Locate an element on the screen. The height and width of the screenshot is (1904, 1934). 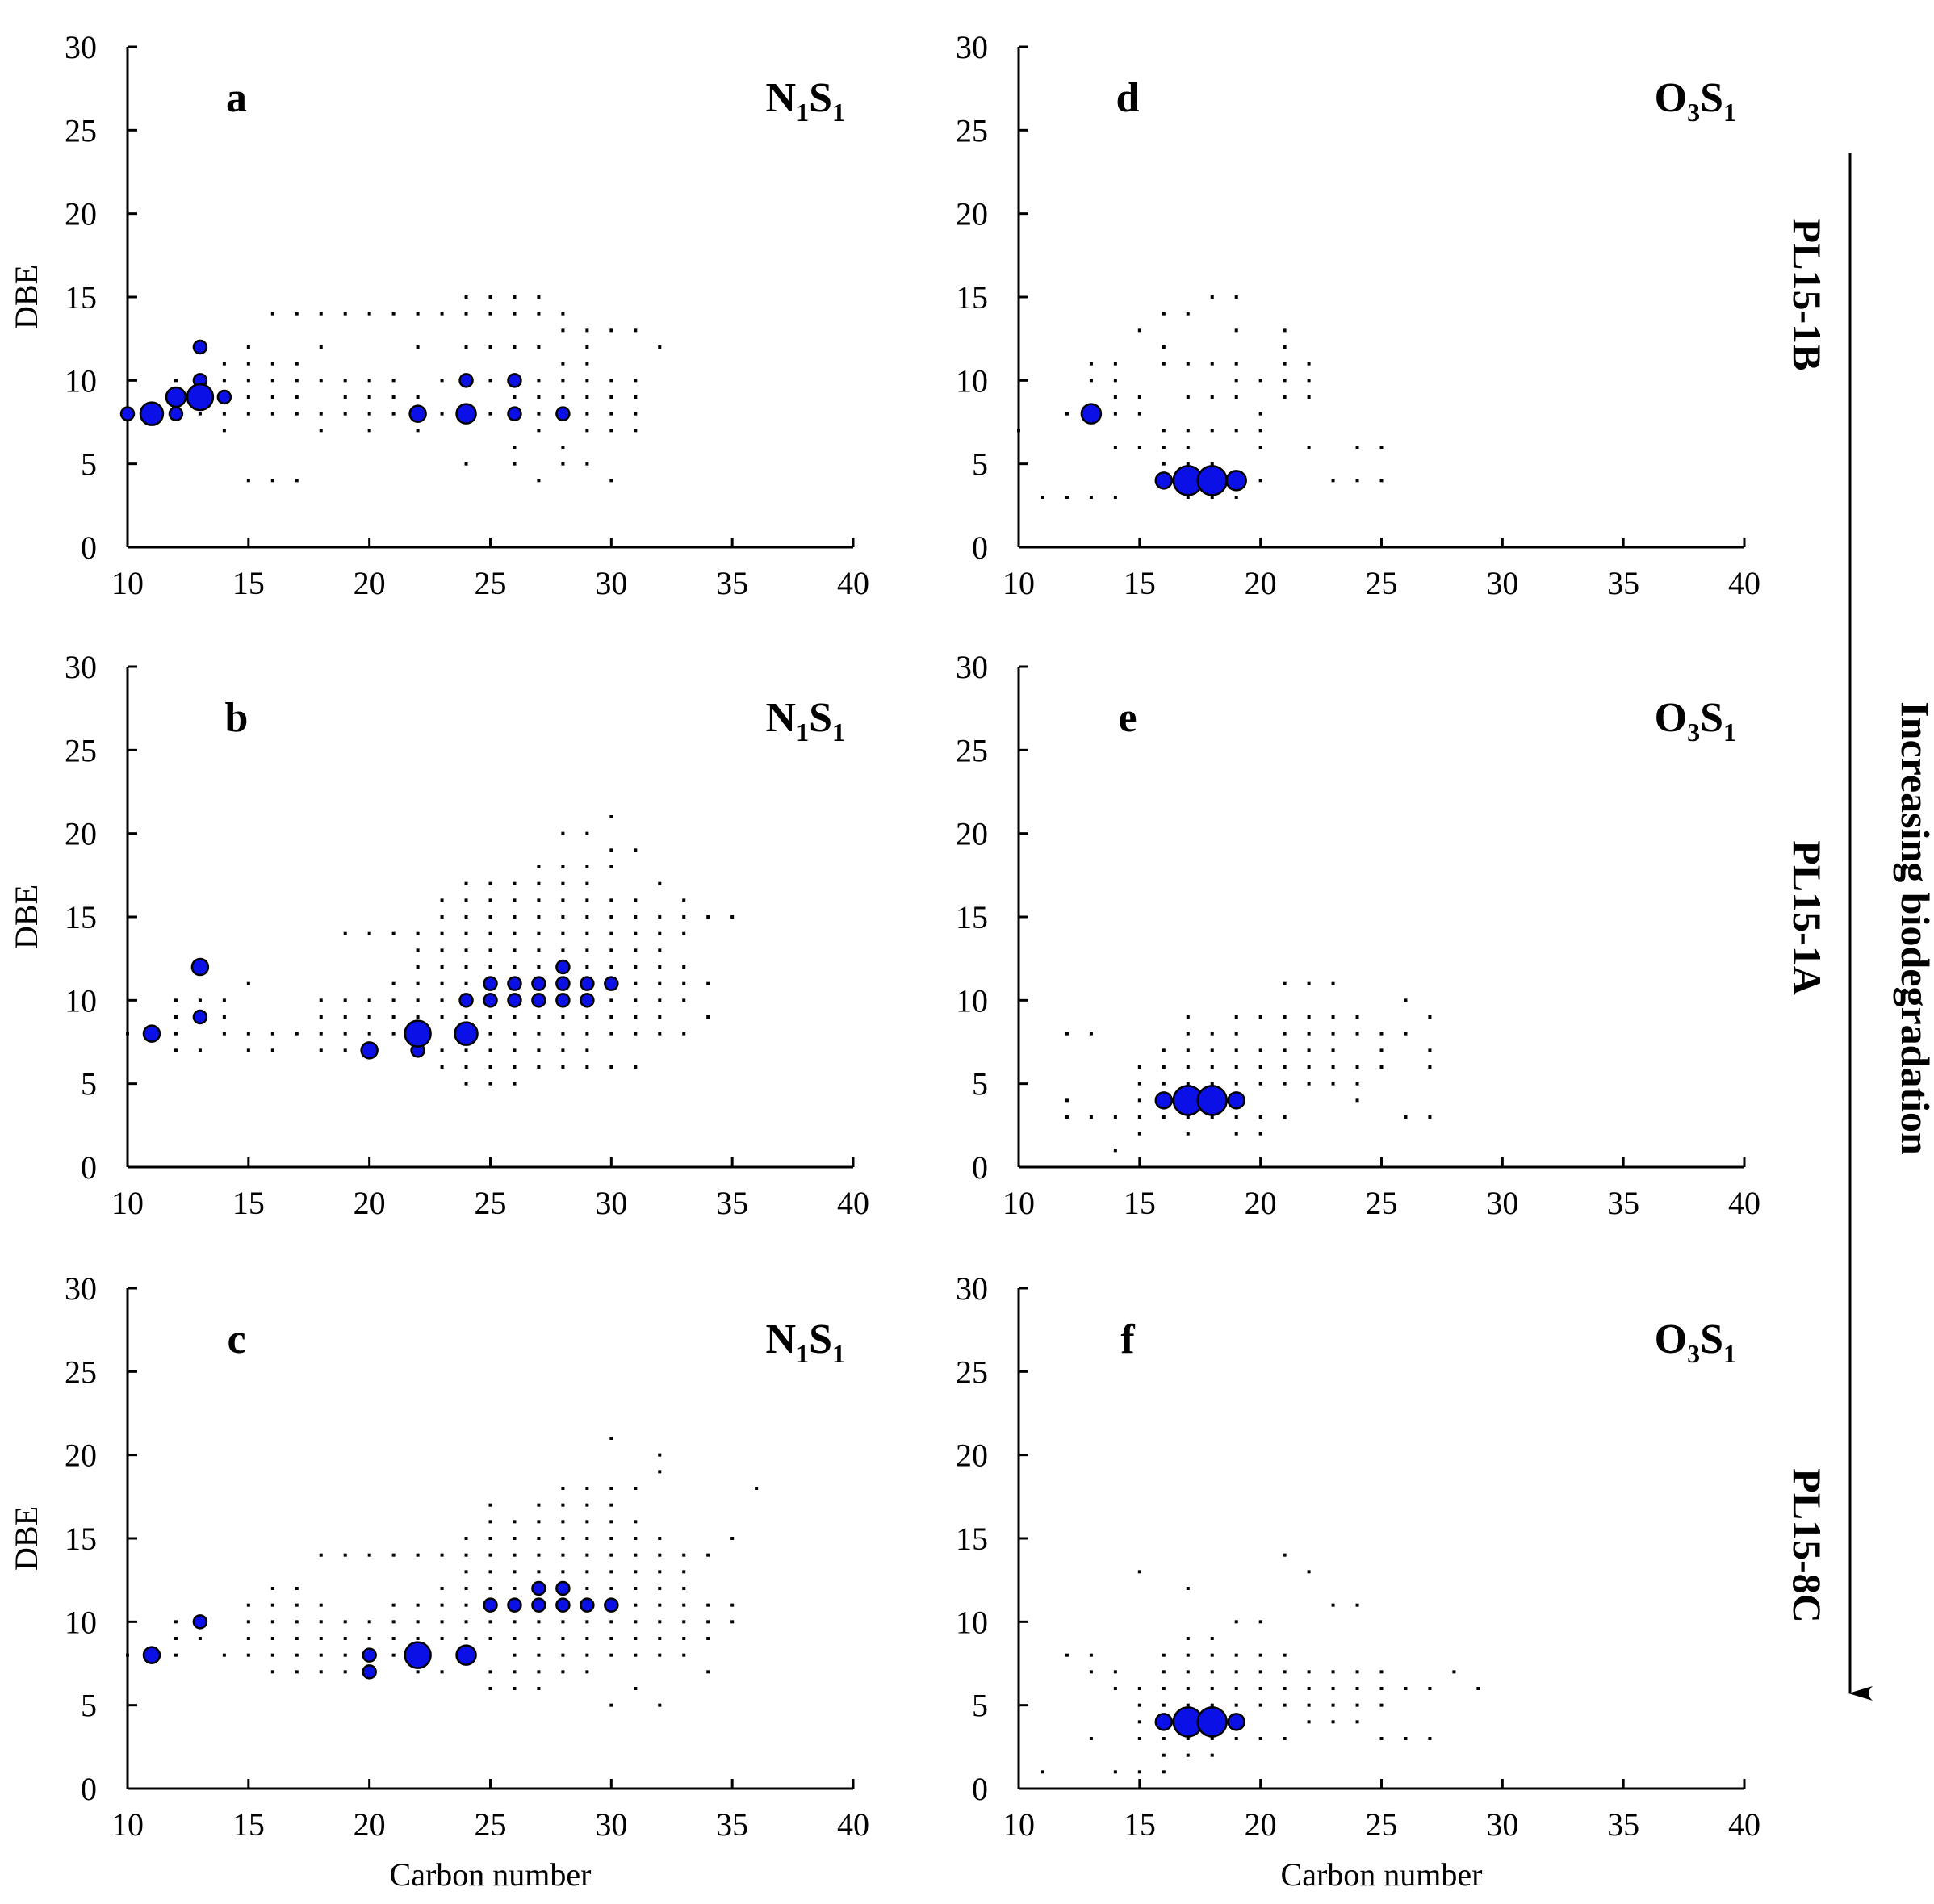
panel-letter: d is located at coordinates (1128, 98).